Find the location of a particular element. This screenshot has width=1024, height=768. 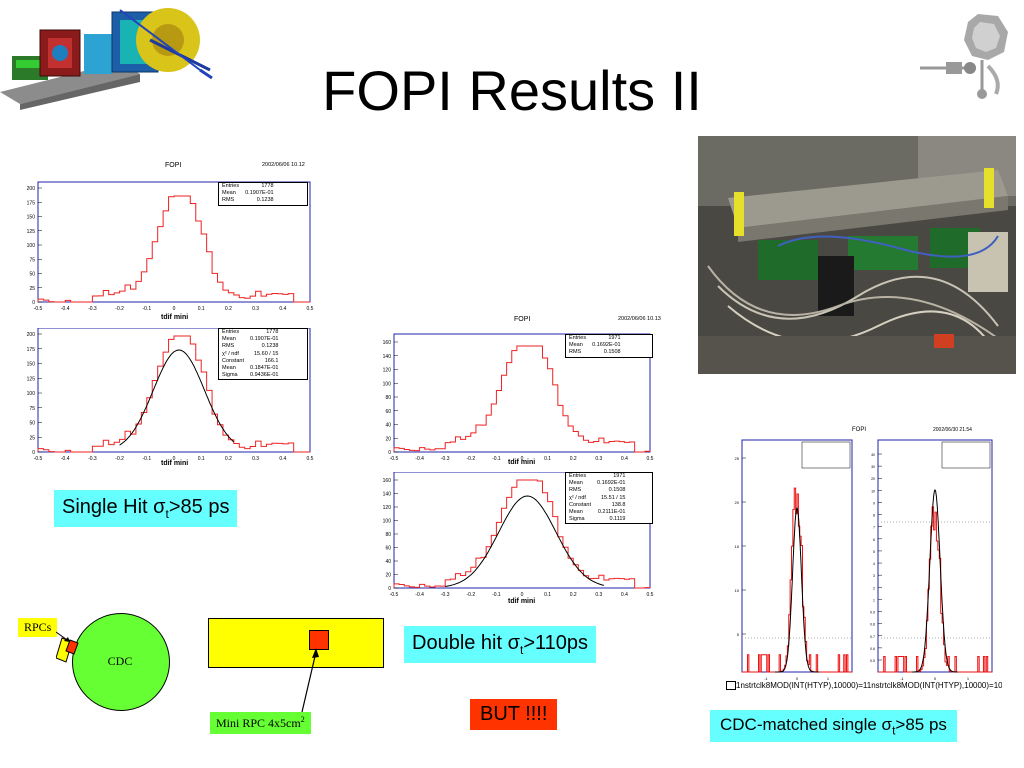

stats-key: RMS is located at coordinates (575, 352).